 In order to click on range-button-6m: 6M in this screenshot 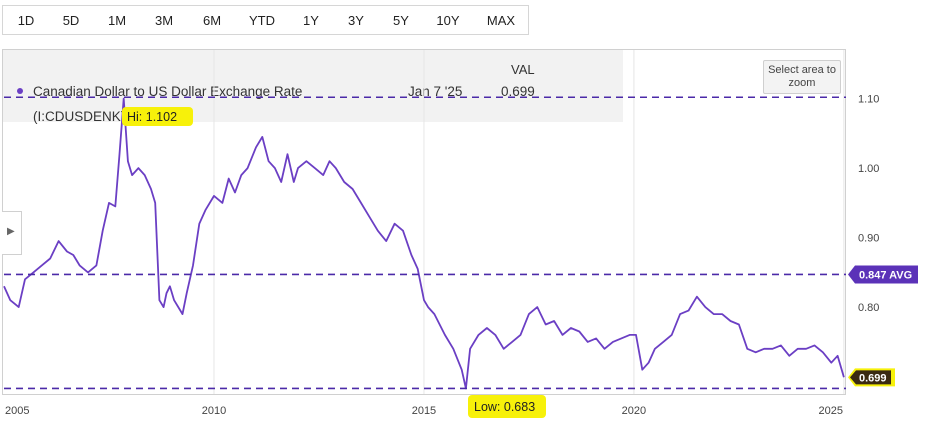, I will do `click(212, 20)`.